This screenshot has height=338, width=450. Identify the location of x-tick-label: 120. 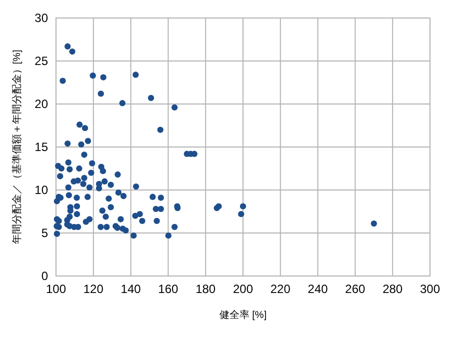
(93, 289).